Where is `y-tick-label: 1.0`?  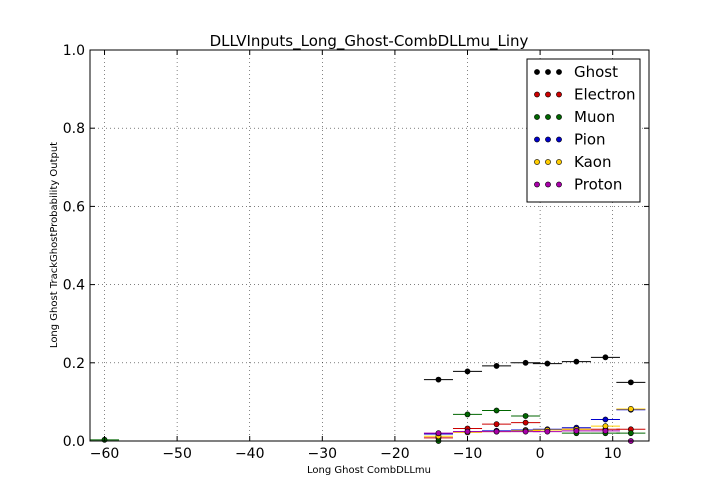 y-tick-label: 1.0 is located at coordinates (74, 51).